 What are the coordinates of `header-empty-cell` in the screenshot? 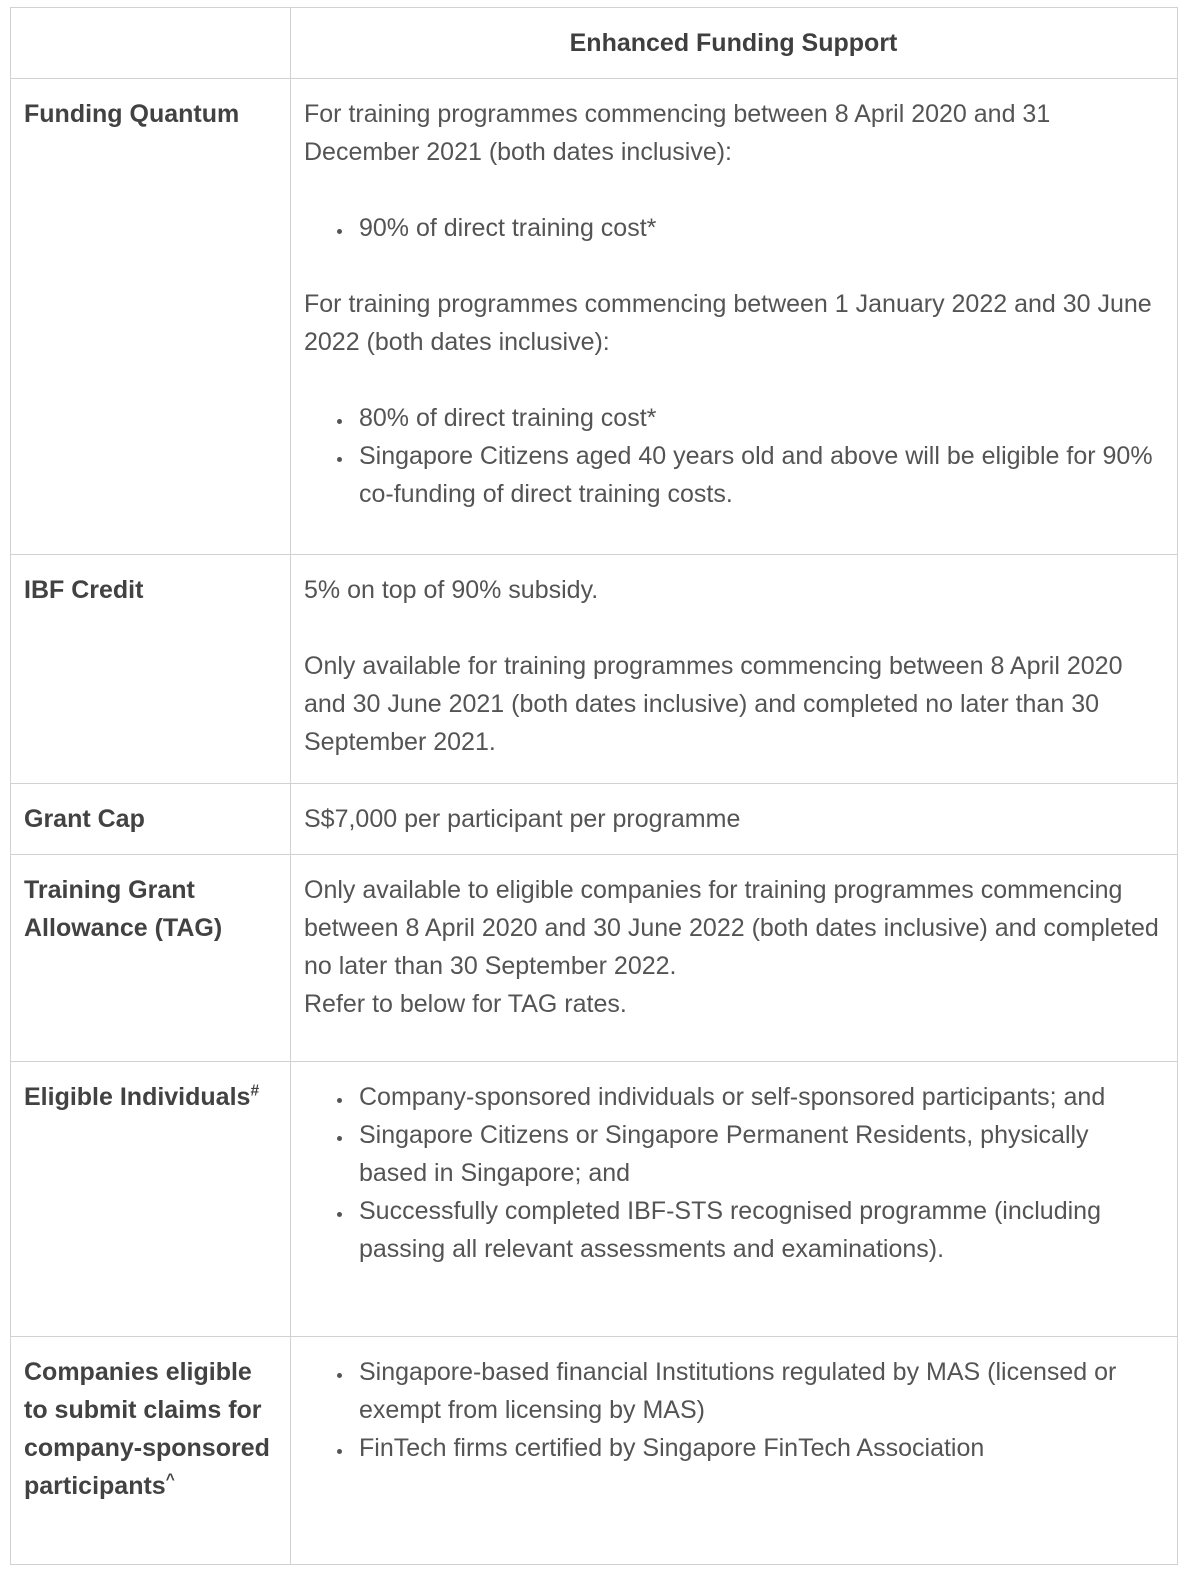 It's located at (150, 43).